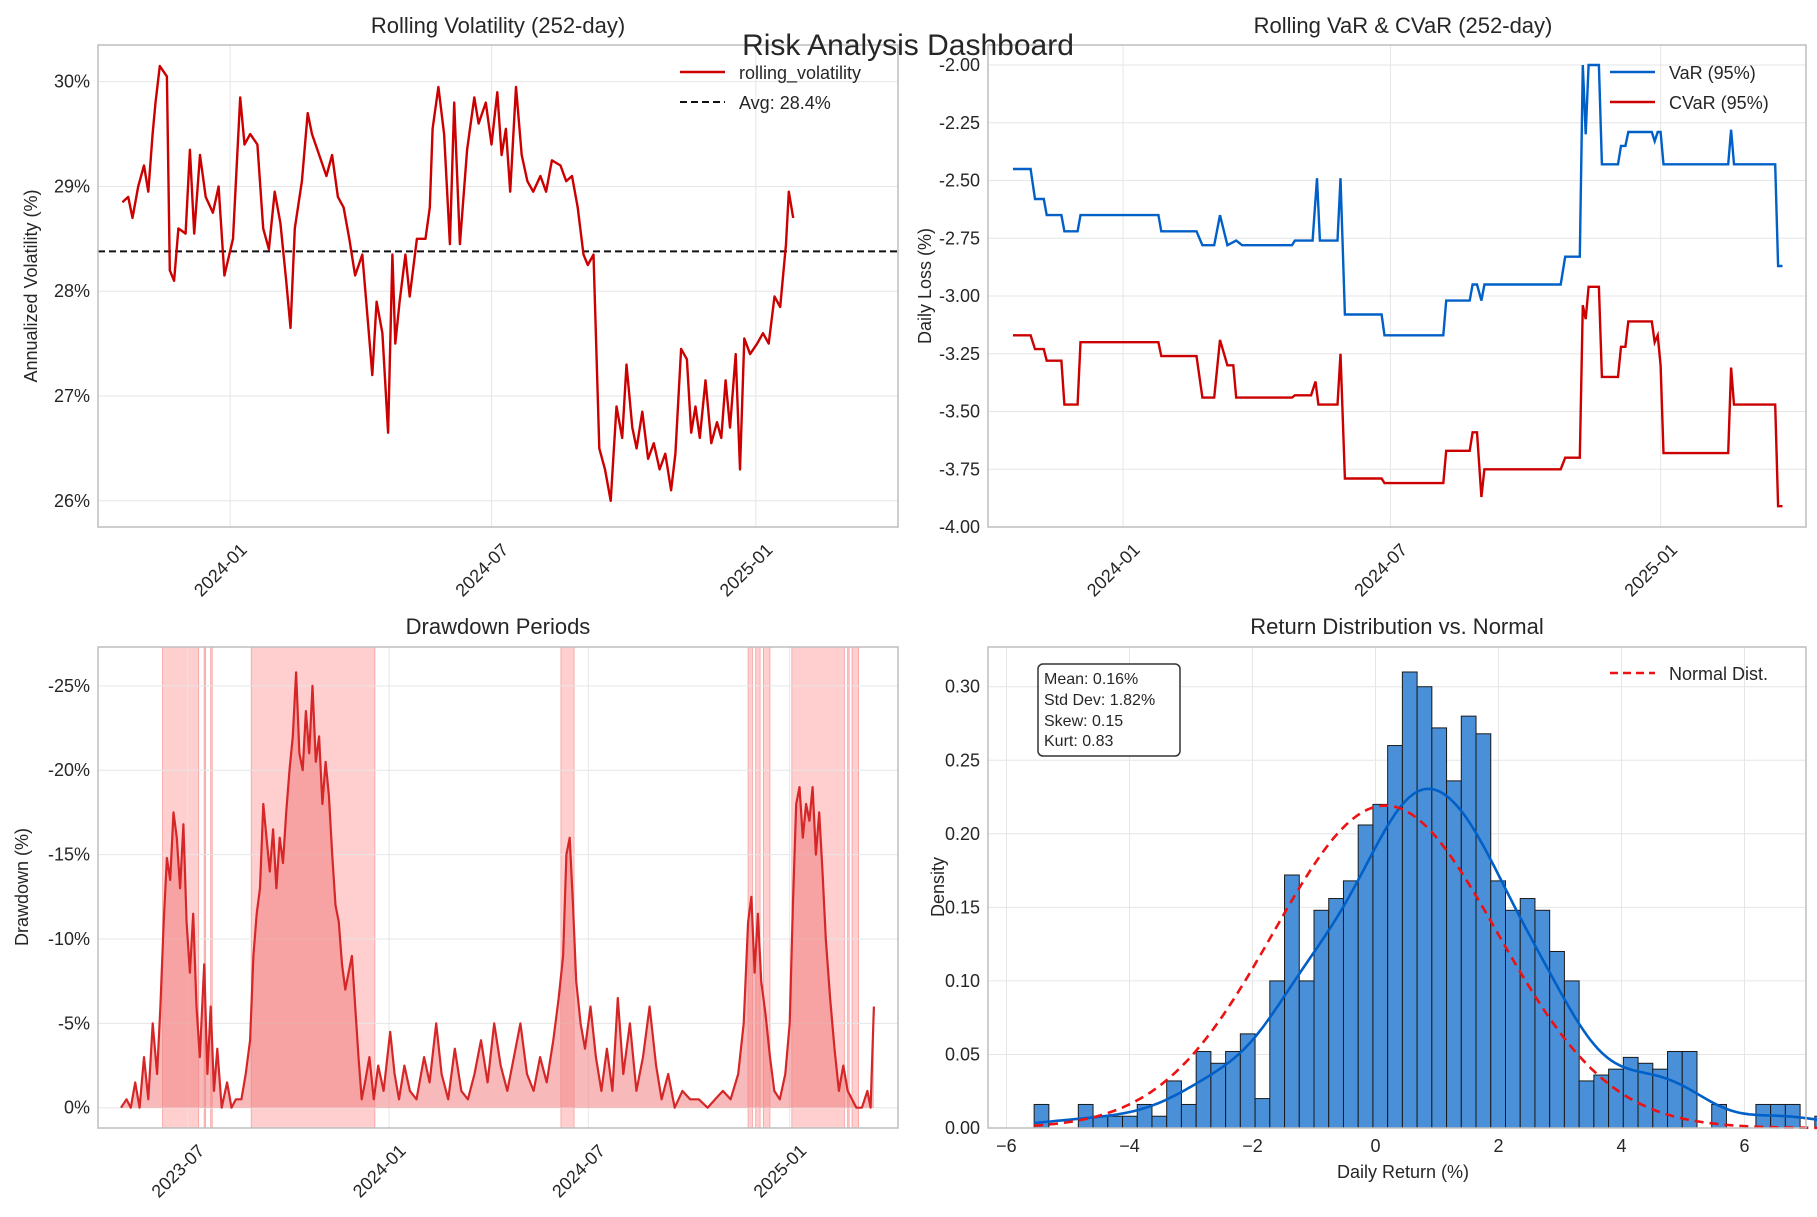  I want to click on var-cvar-y-tick-label-2: -3.50, so click(959, 412).